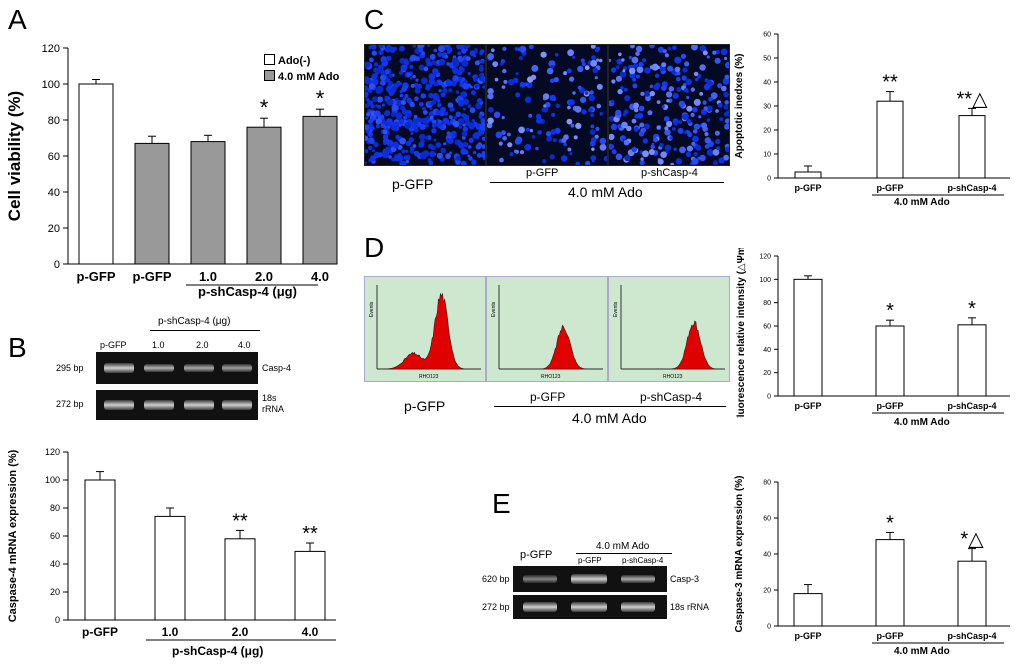  I want to click on y-axis-label: Caspase-3 mRNA expression (%), so click(739, 554).